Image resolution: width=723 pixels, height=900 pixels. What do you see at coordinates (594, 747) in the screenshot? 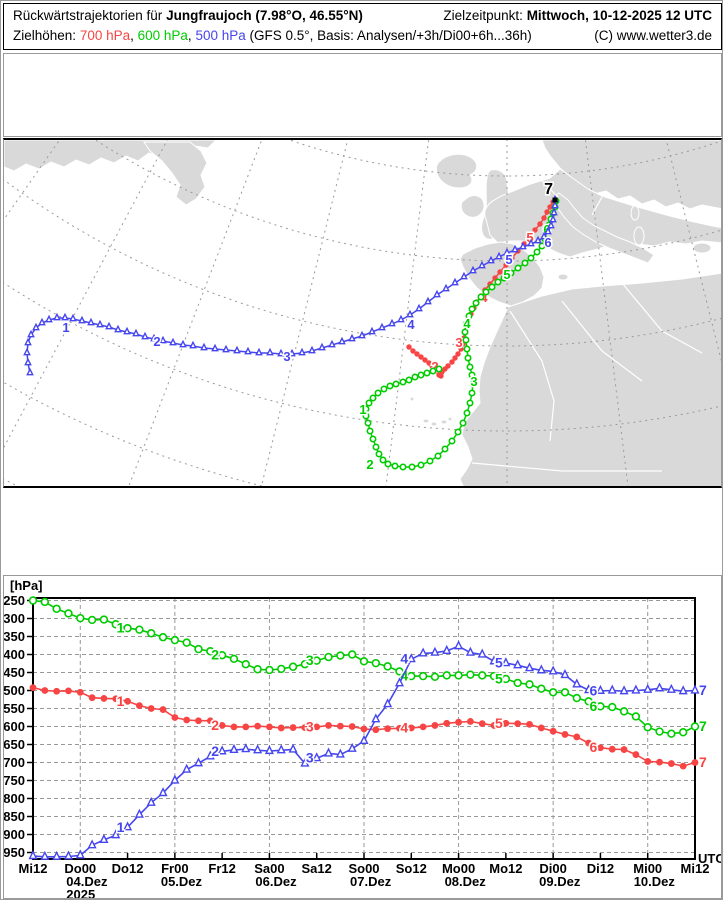
I see `series-day-label: 6` at bounding box center [594, 747].